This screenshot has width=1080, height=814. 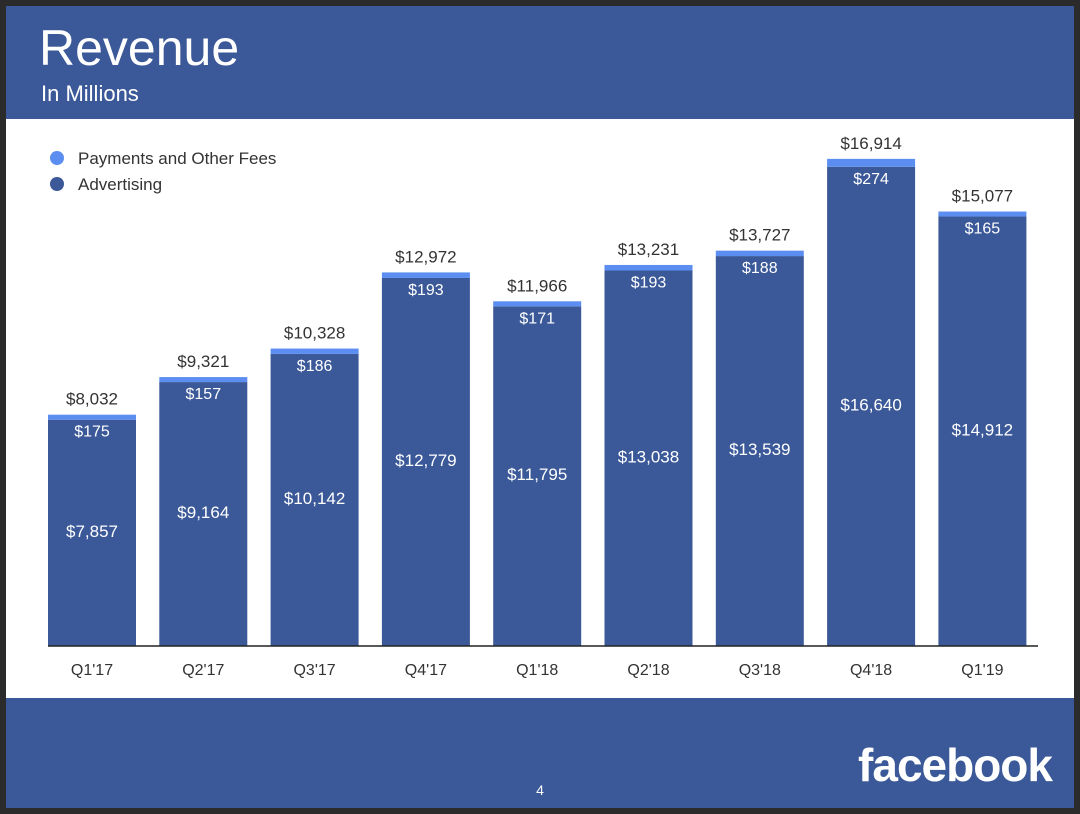 I want to click on legend-label: Advertising, so click(x=120, y=184).